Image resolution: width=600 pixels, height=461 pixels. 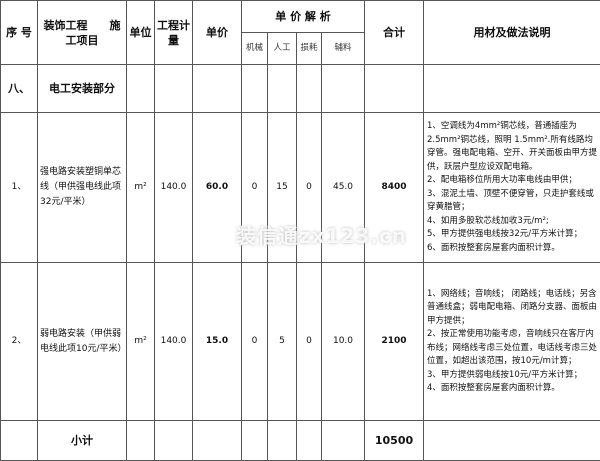 What do you see at coordinates (282, 342) in the screenshot?
I see `row-labor: 5` at bounding box center [282, 342].